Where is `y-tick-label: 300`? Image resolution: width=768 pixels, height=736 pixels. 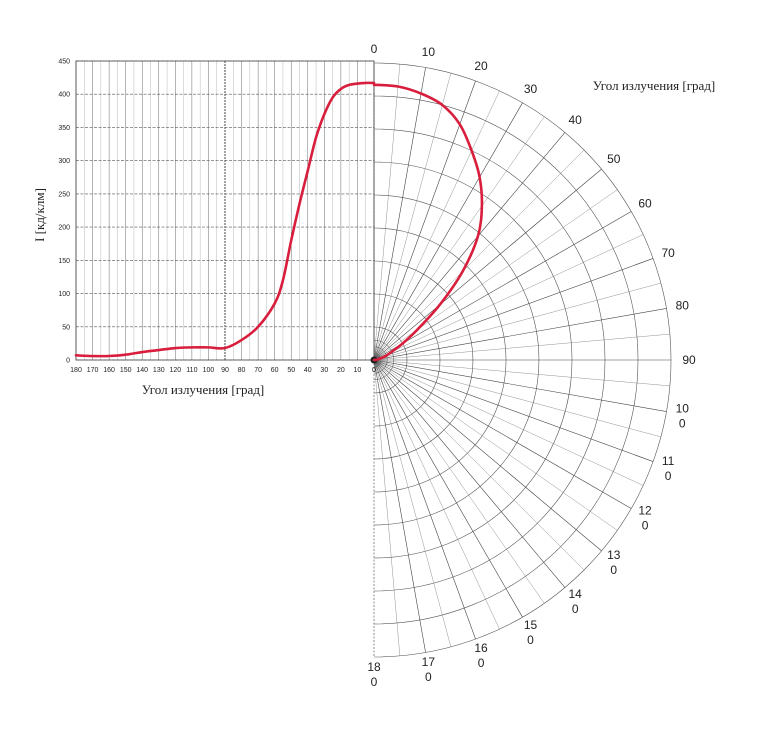
y-tick-label: 300 is located at coordinates (64, 161).